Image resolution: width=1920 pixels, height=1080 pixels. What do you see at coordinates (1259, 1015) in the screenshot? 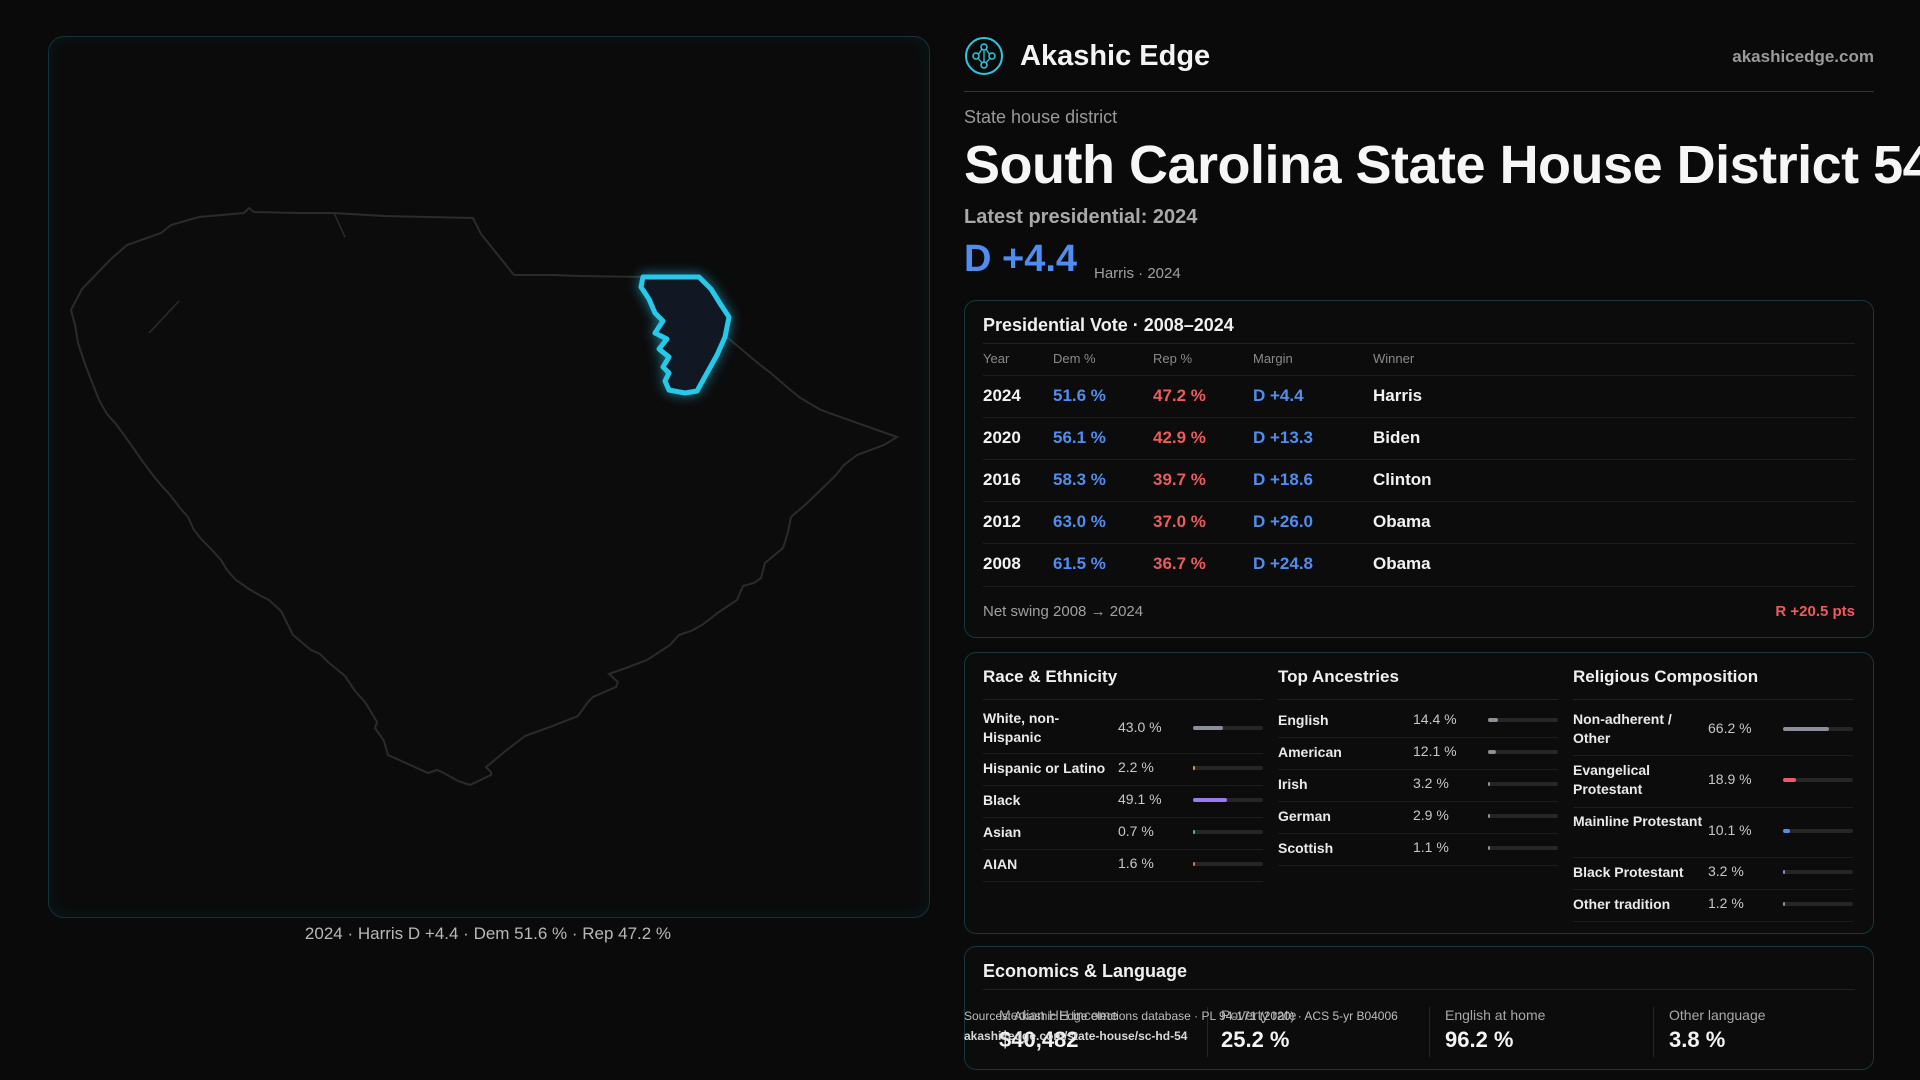
I see `econ-label: Poverty rate` at bounding box center [1259, 1015].